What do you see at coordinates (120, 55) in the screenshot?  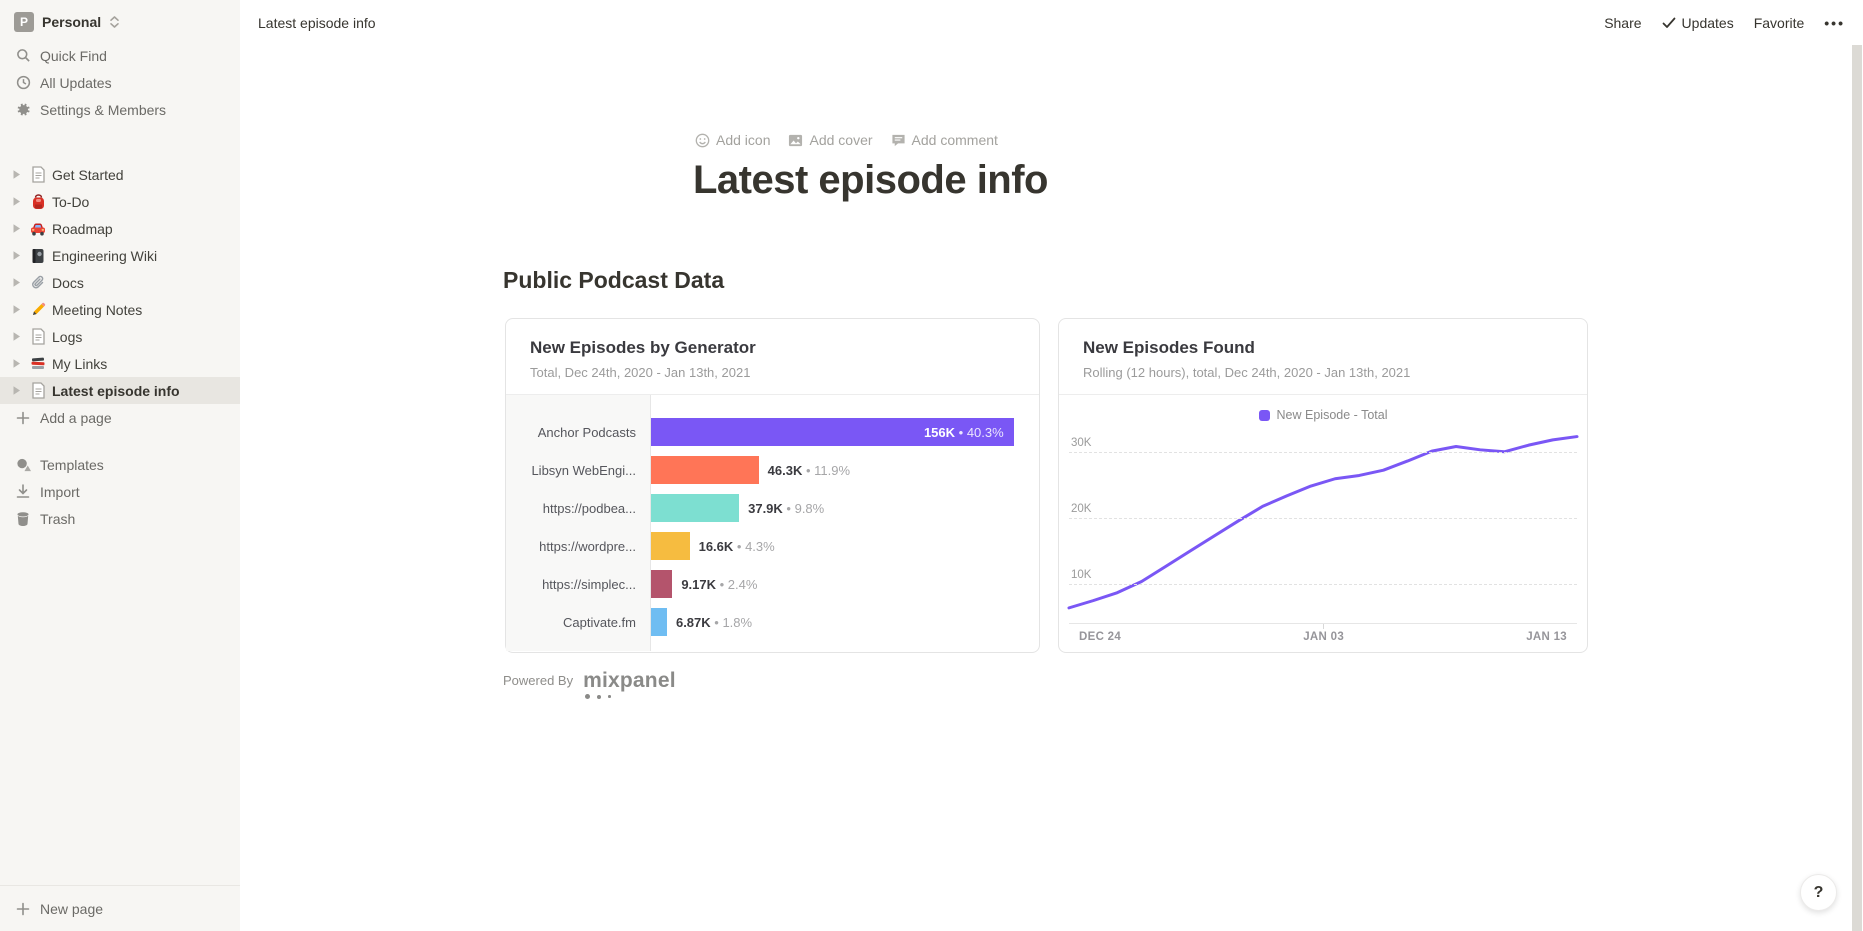 I see `sidebar-item-quick-find: Quick Find` at bounding box center [120, 55].